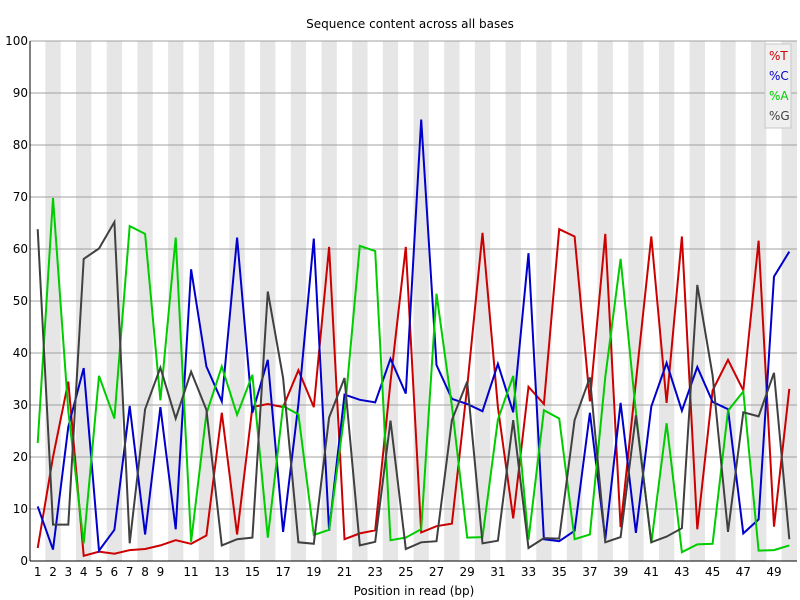 The width and height of the screenshot is (800, 600). I want to click on x-tick-label: 37, so click(589, 572).